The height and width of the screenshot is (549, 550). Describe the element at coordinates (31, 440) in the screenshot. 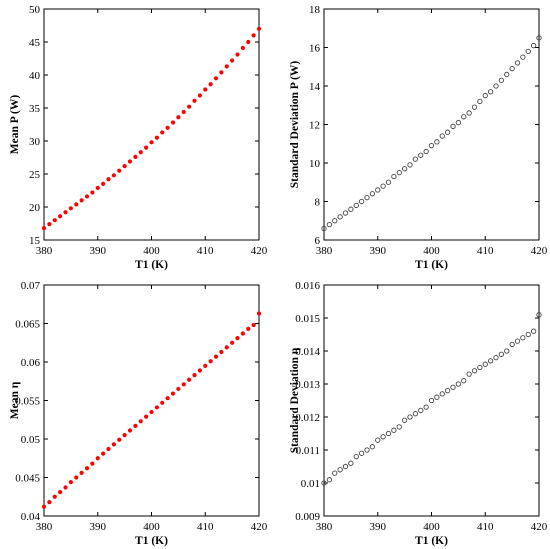

I see `y-tick-label: 0.05` at that location.